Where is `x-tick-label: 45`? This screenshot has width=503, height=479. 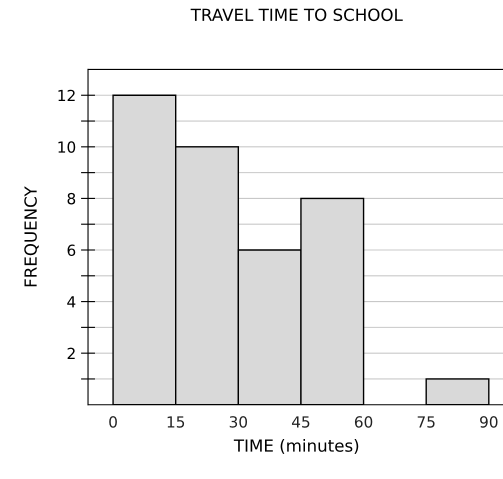 x-tick-label: 45 is located at coordinates (301, 422).